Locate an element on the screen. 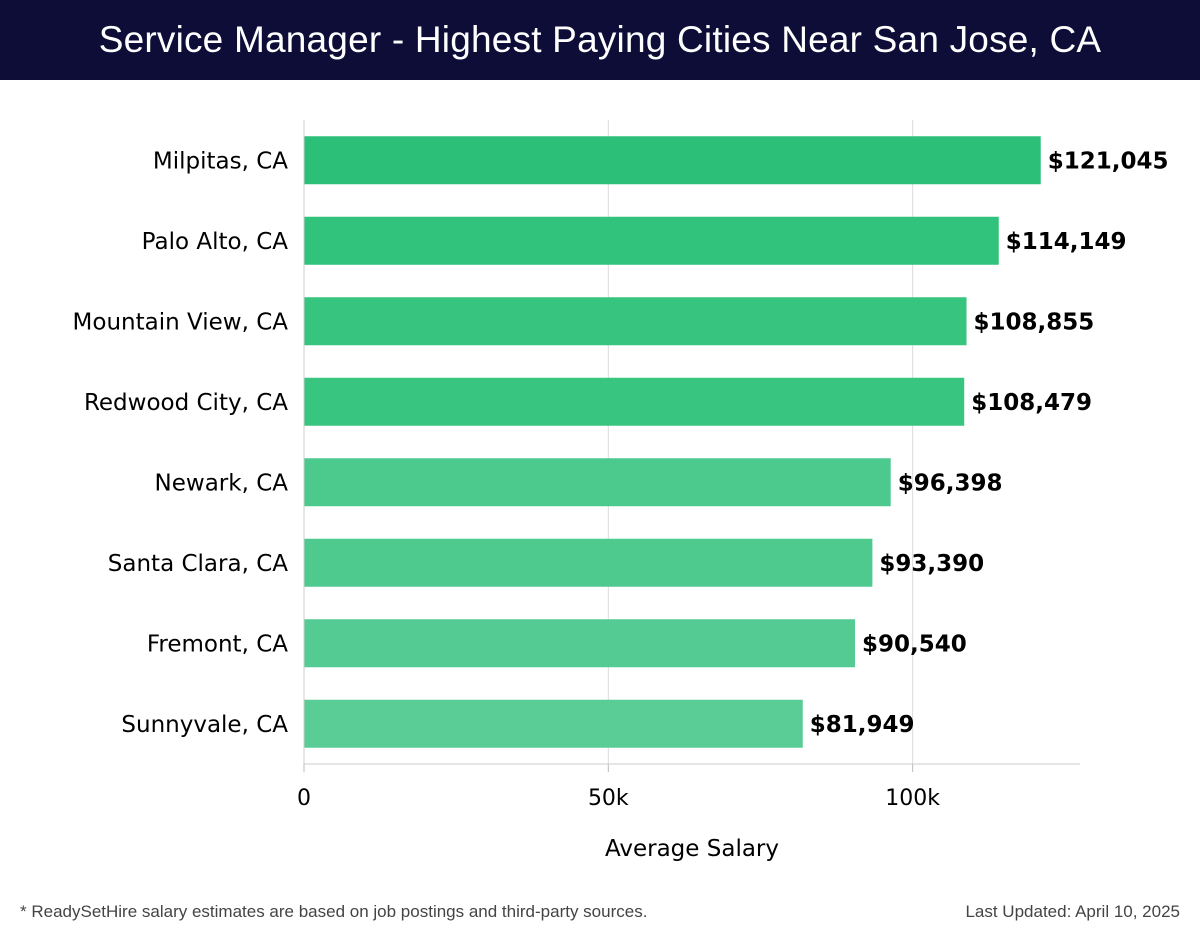 The height and width of the screenshot is (940, 1200). category-label: Sunnyvale, CA is located at coordinates (204, 725).